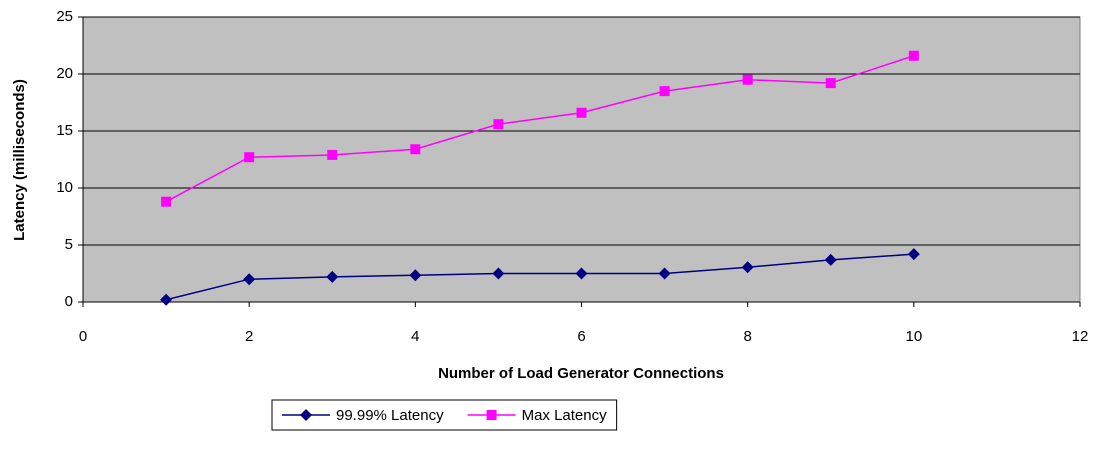 The height and width of the screenshot is (464, 1098). I want to click on x-tick-label: 6, so click(581, 336).